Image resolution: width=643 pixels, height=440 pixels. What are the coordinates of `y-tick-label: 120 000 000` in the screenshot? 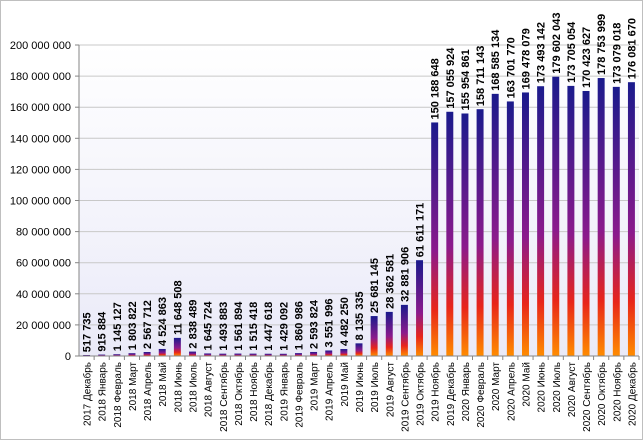 It's located at (40, 170).